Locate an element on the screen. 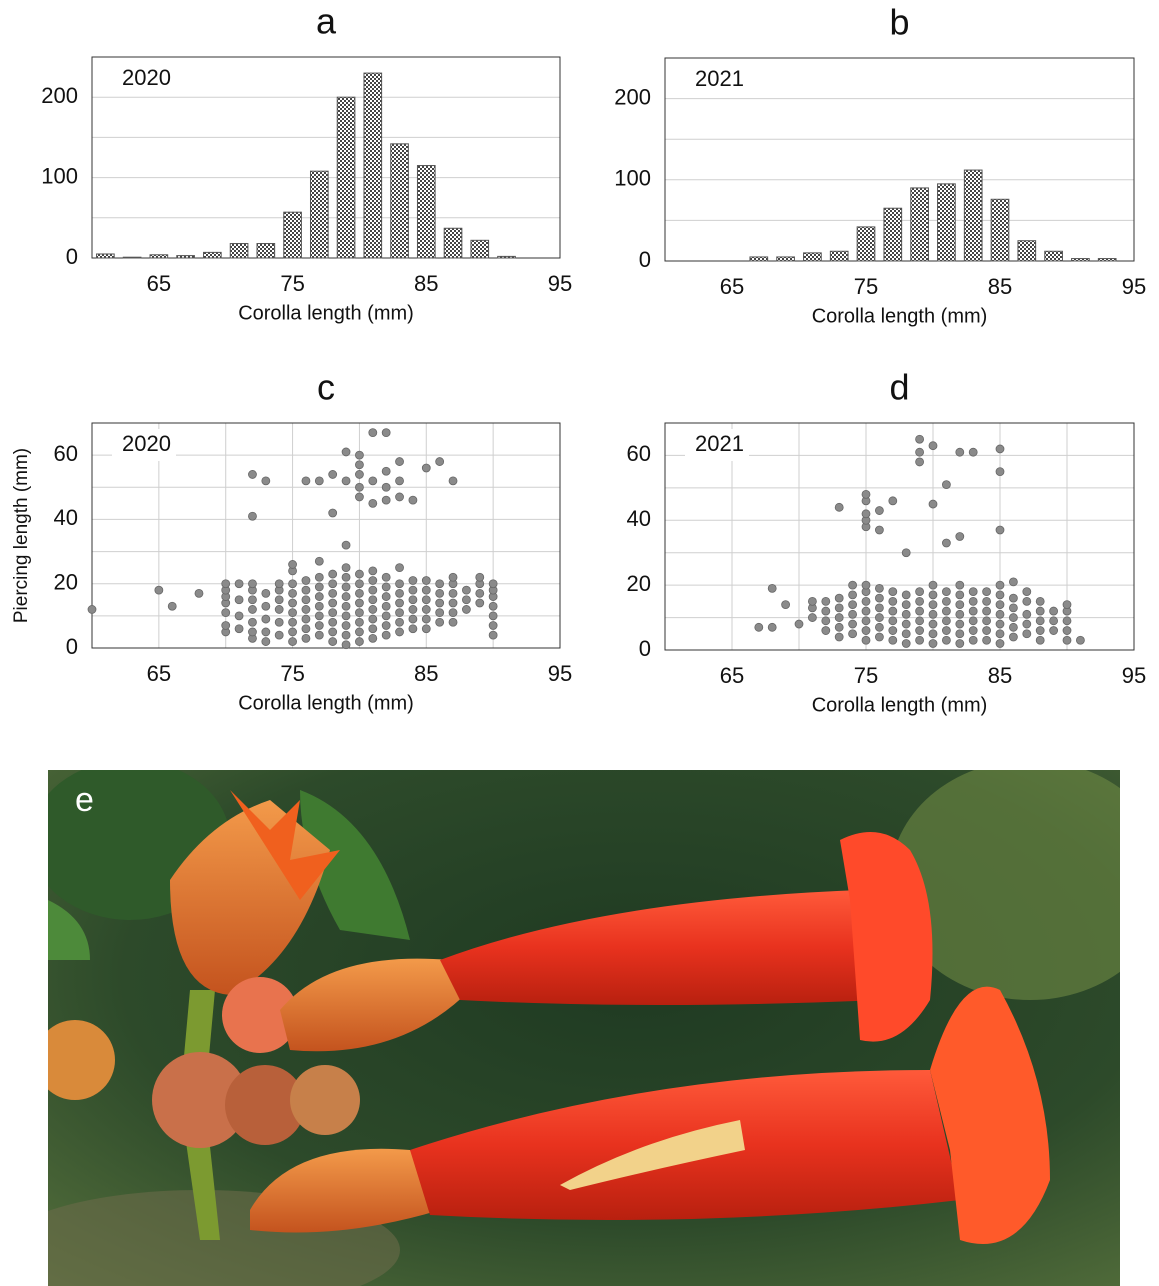 The height and width of the screenshot is (1286, 1159). x-tick-label: 75 is located at coordinates (292, 673).